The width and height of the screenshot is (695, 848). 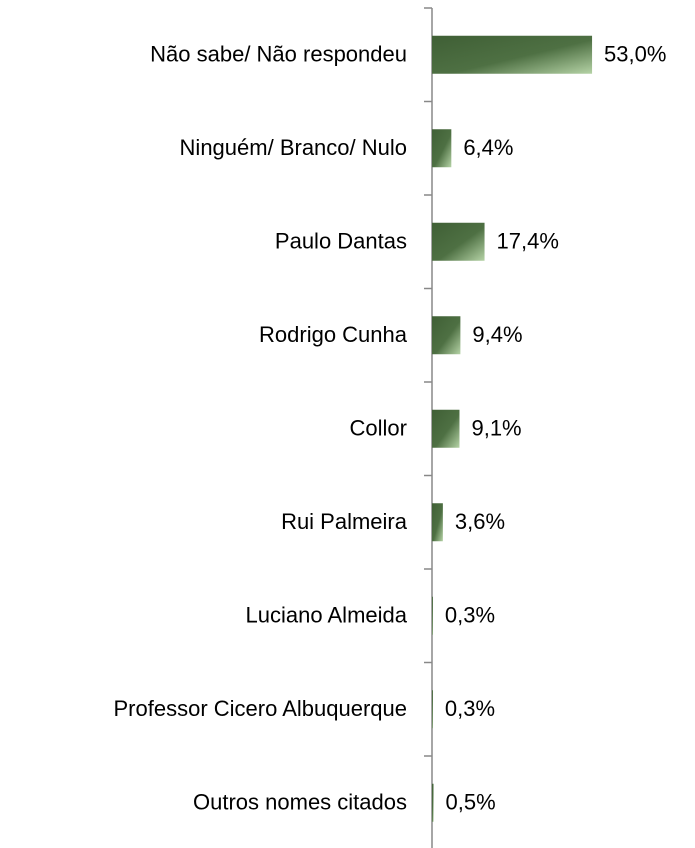 I want to click on data-label: 9,4%, so click(x=497, y=334).